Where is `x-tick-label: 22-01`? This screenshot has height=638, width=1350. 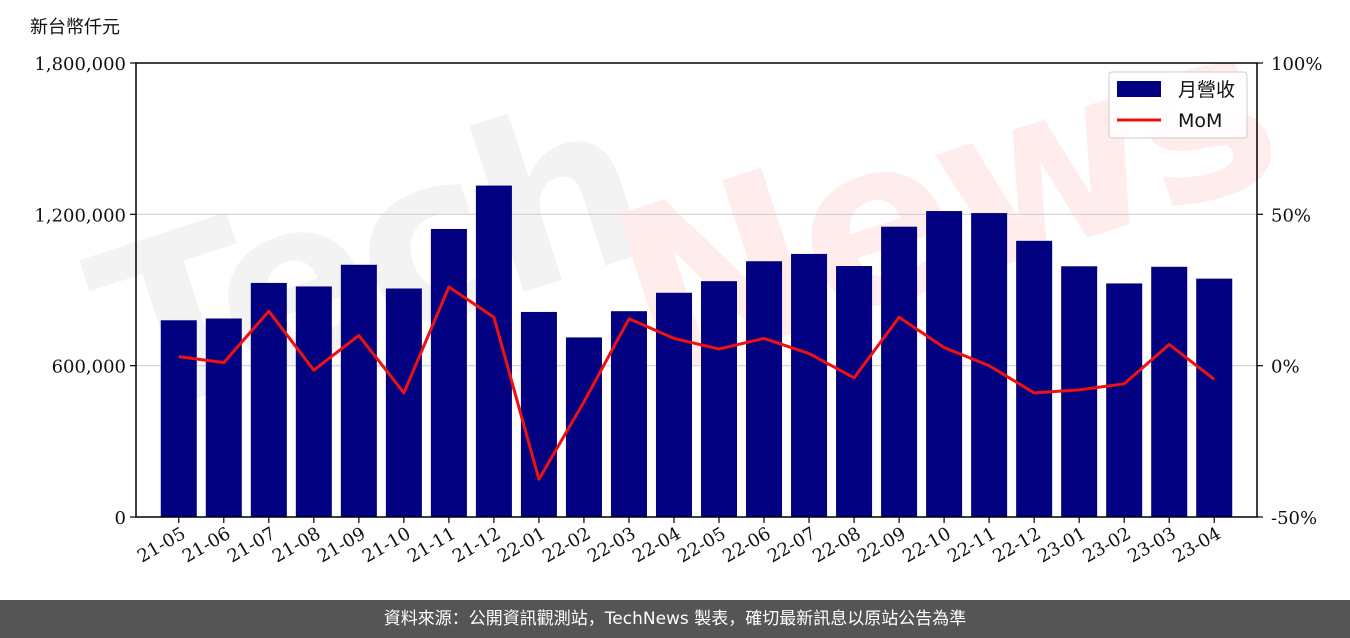 x-tick-label: 22-01 is located at coordinates (521, 545).